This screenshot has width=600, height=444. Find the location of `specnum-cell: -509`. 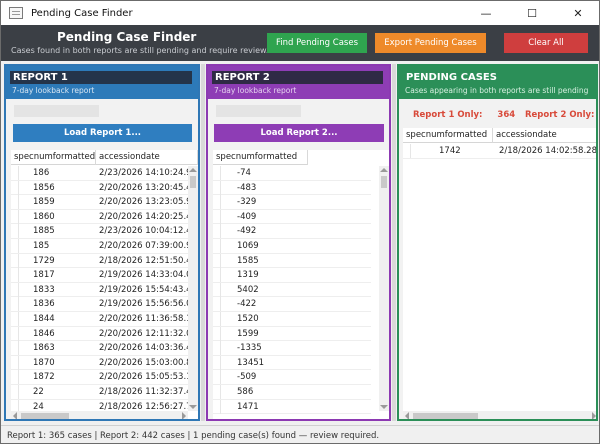

specnum-cell: -509 is located at coordinates (247, 377).